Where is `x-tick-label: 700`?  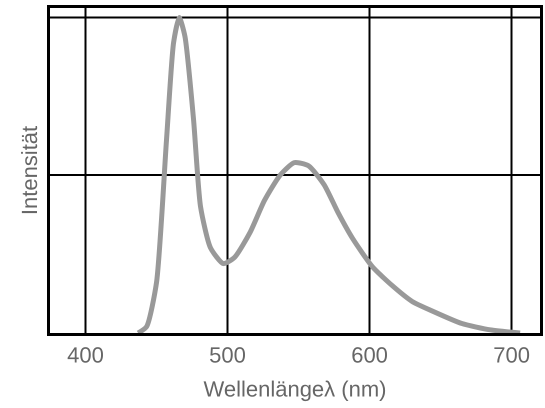
x-tick-label: 700 is located at coordinates (511, 355).